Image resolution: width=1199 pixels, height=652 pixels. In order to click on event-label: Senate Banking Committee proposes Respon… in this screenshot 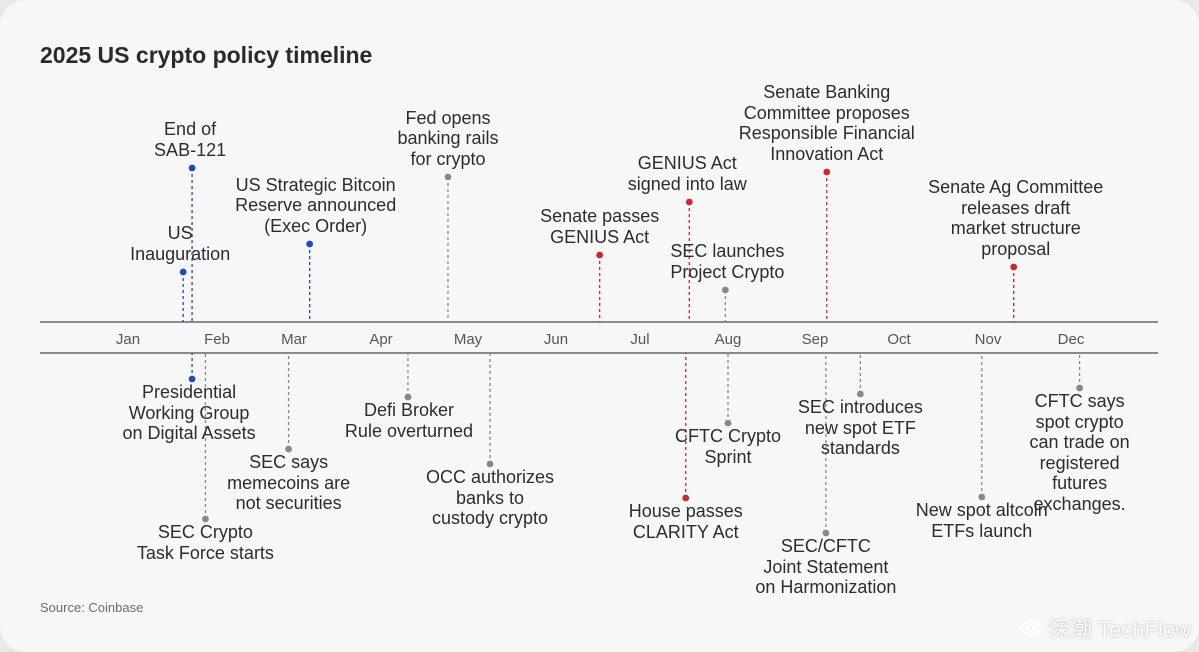, I will do `click(826, 123)`.